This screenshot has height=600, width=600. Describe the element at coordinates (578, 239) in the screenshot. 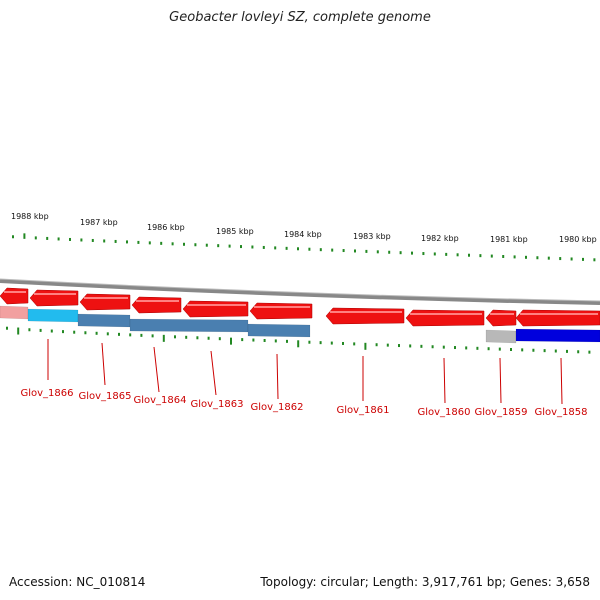

I see `kbp-label: 1980 kbp` at that location.